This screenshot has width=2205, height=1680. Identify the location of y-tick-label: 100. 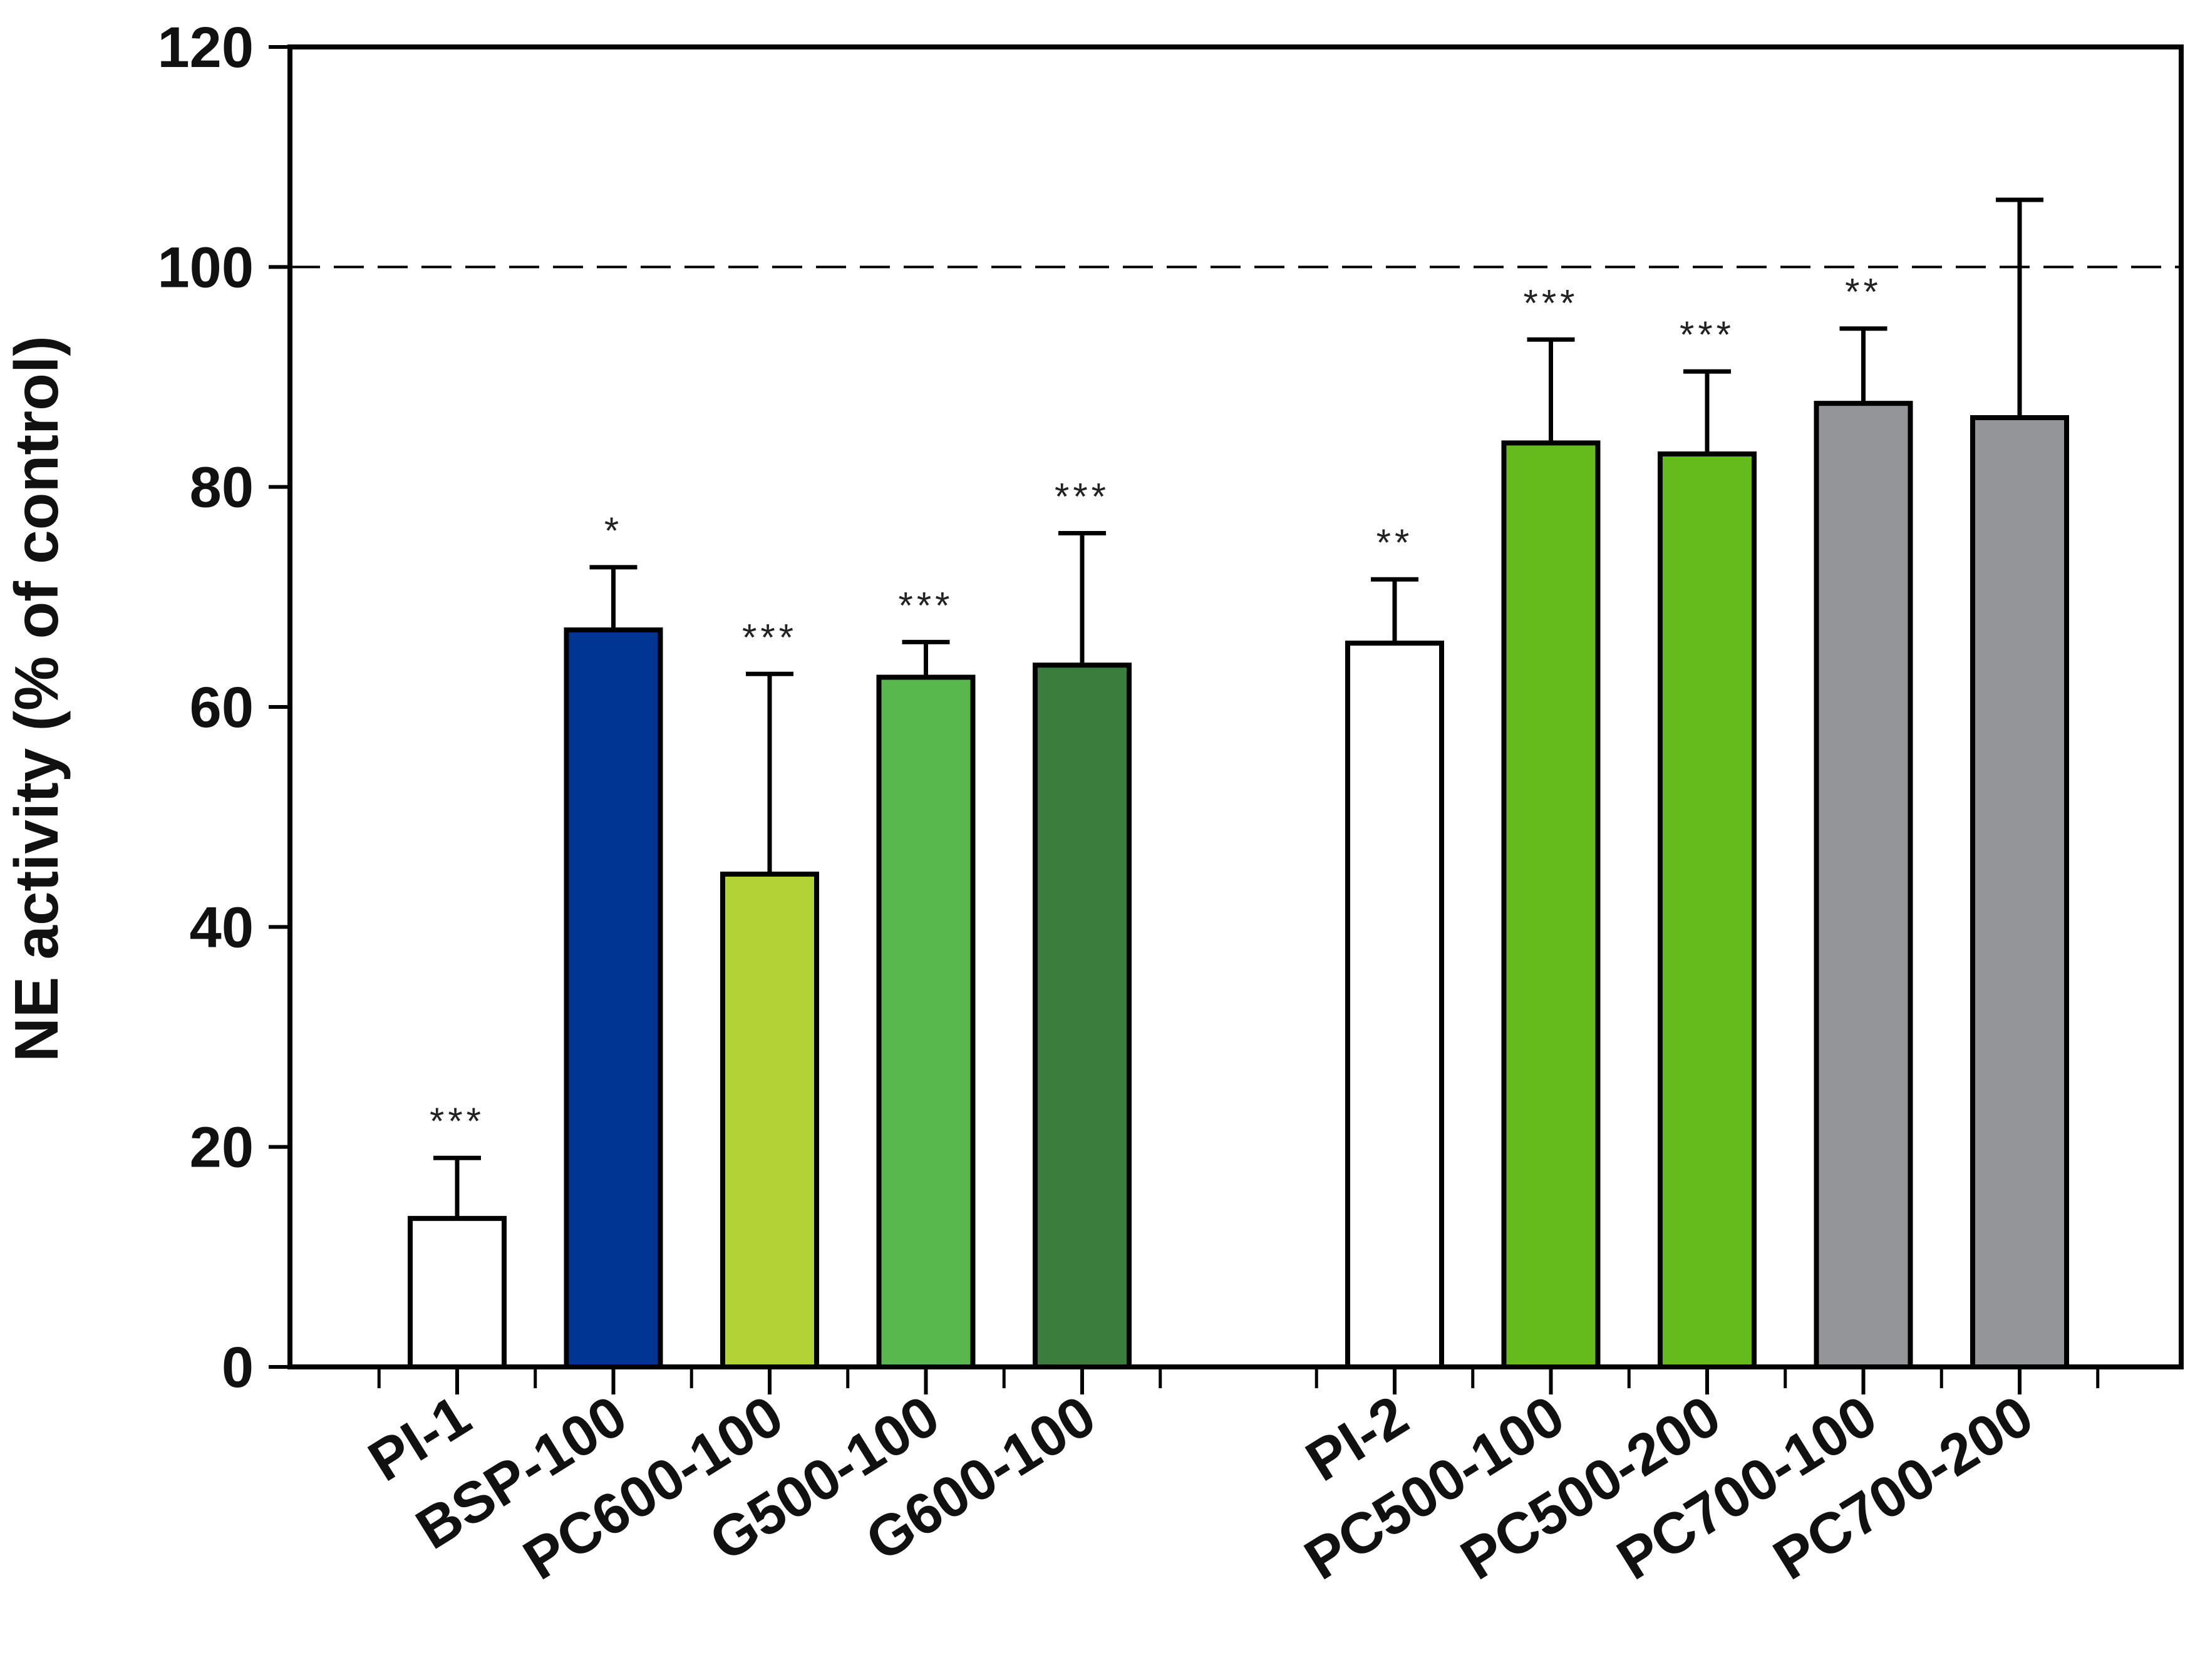
(206, 267).